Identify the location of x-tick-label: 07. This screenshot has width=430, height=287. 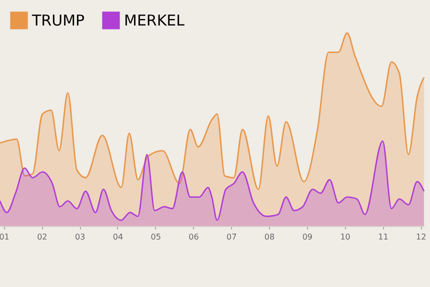
(231, 237).